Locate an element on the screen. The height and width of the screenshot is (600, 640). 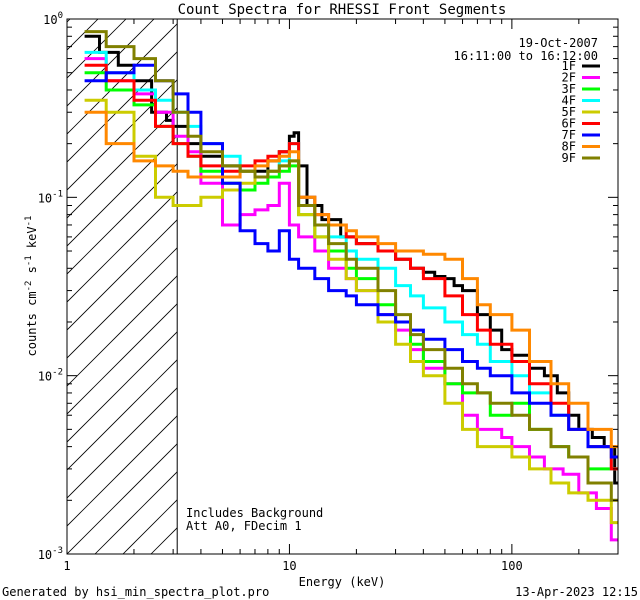
x-tick-label: 100 is located at coordinates (512, 566).